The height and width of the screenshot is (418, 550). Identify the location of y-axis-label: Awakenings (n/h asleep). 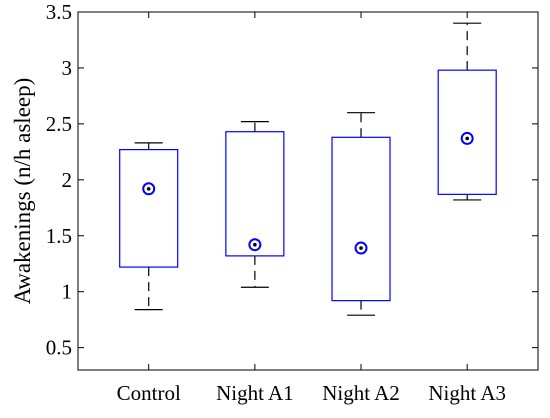
(22, 191).